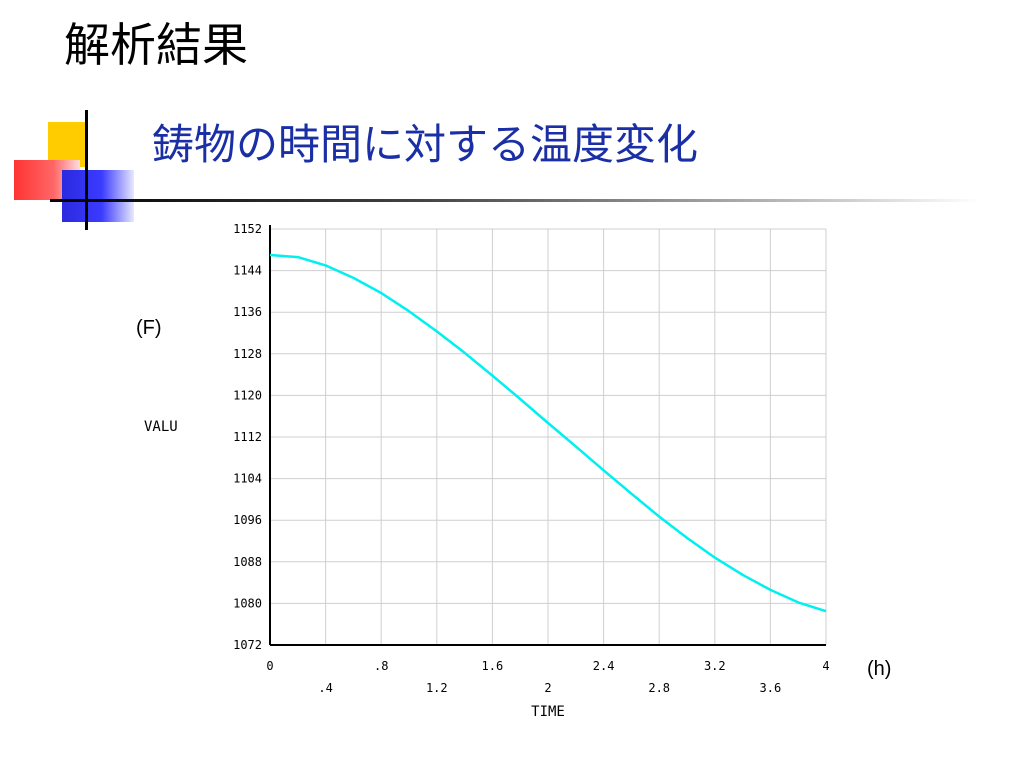  Describe the element at coordinates (247, 229) in the screenshot. I see `y-tick-label: 1152` at that location.